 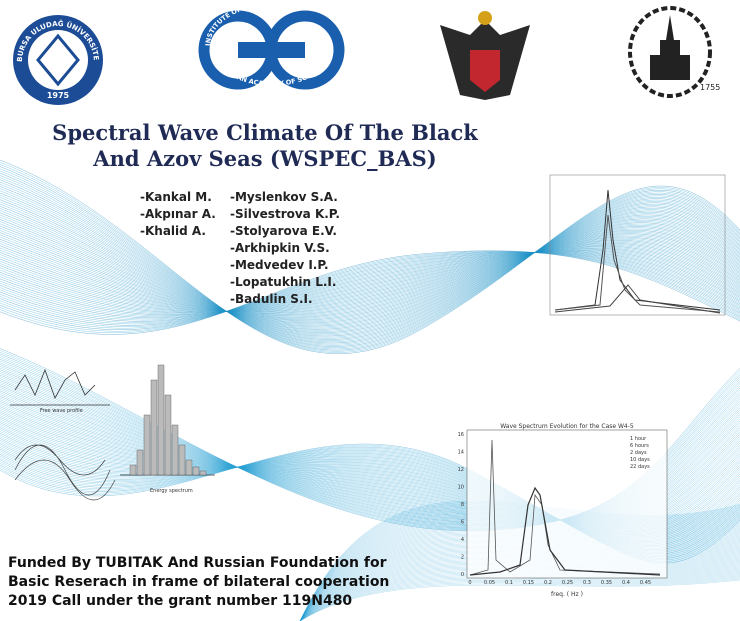 What do you see at coordinates (65, 472) in the screenshot?
I see `wave-components` at bounding box center [65, 472].